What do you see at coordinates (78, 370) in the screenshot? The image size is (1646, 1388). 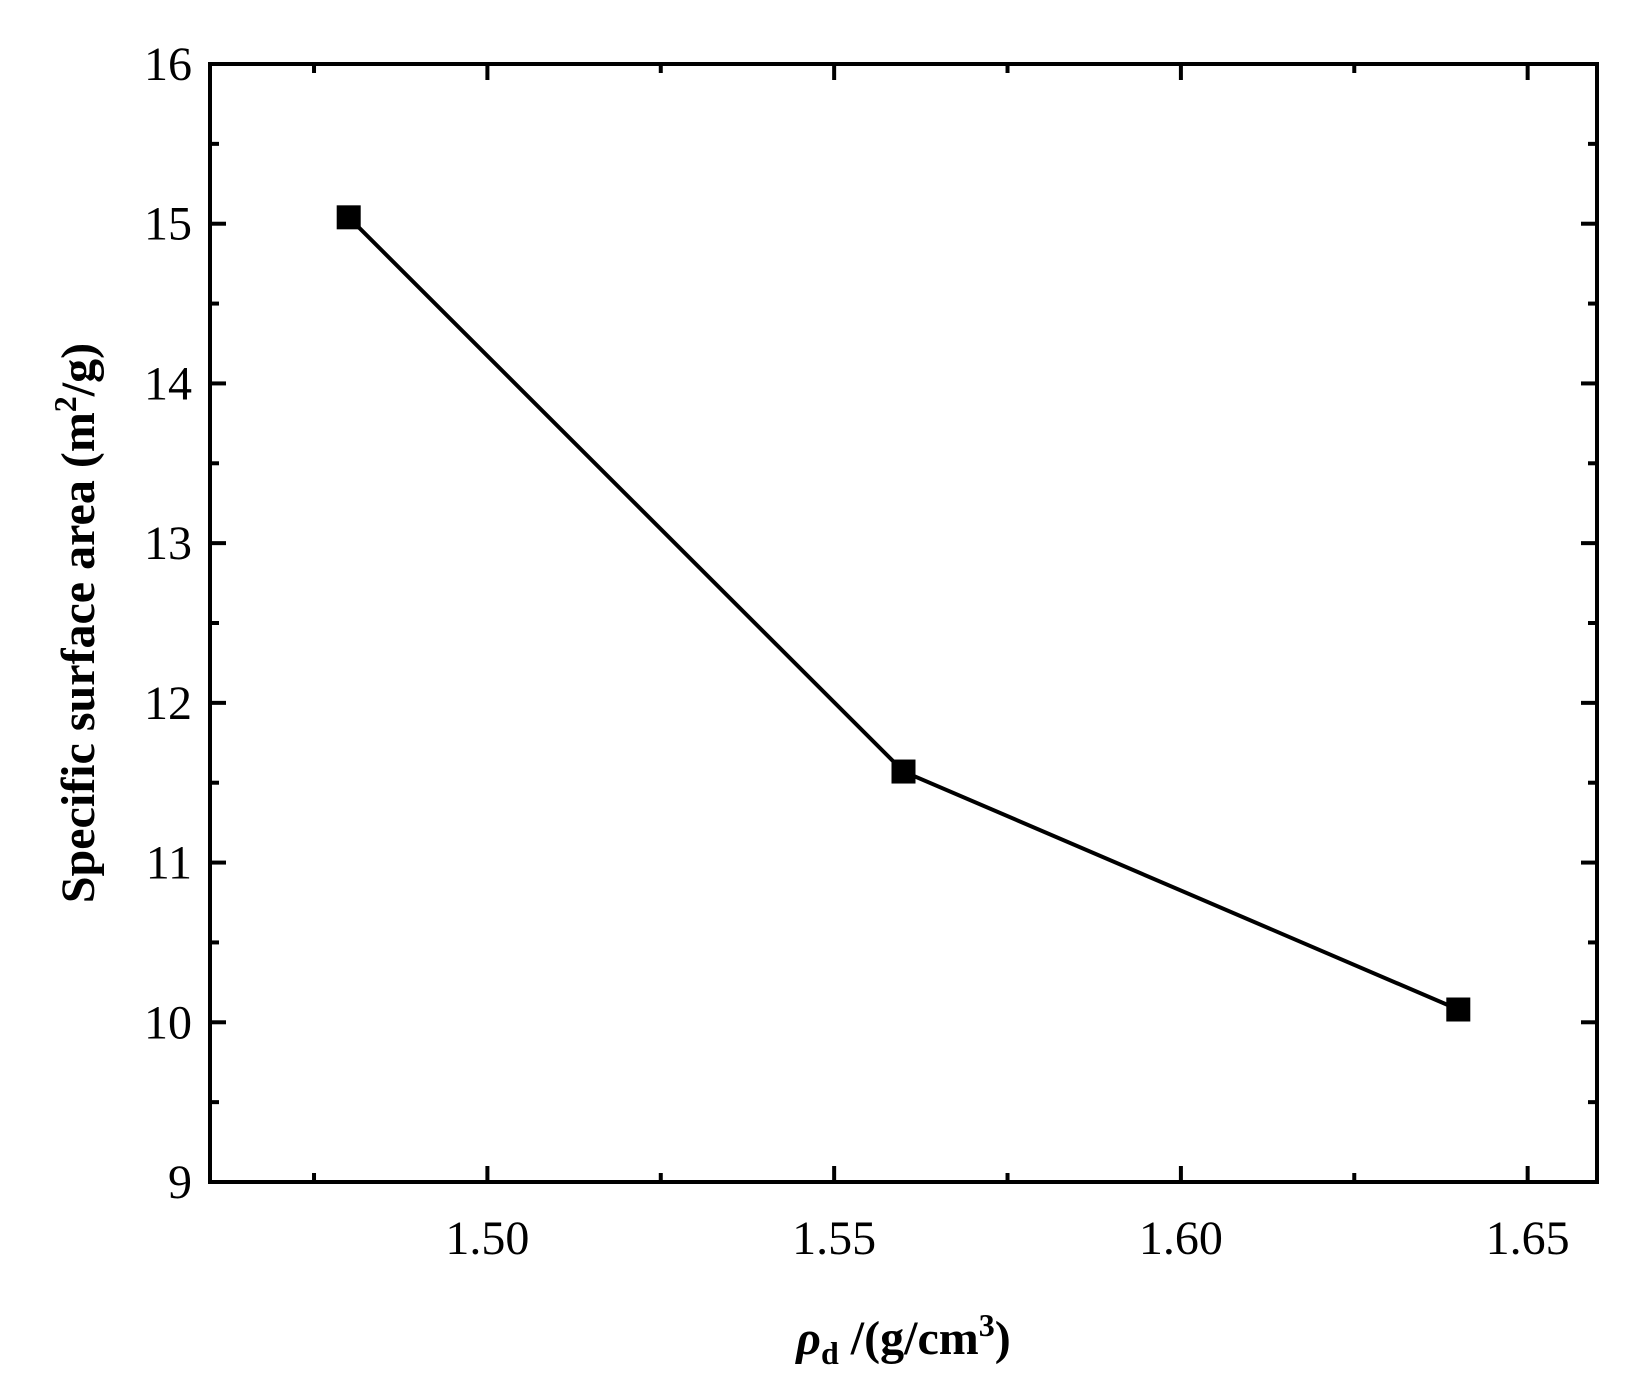 I see `y-axis-title-suffix: /g)` at bounding box center [78, 370].